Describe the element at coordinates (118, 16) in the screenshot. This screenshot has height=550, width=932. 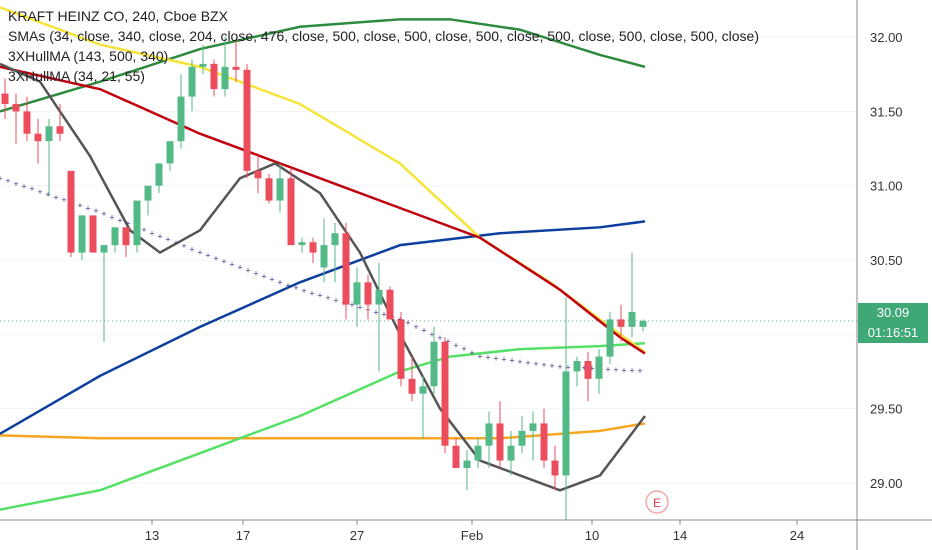
I see `symbol-title: KRAFT HEINZ CO, 240, Cboe BZX` at that location.